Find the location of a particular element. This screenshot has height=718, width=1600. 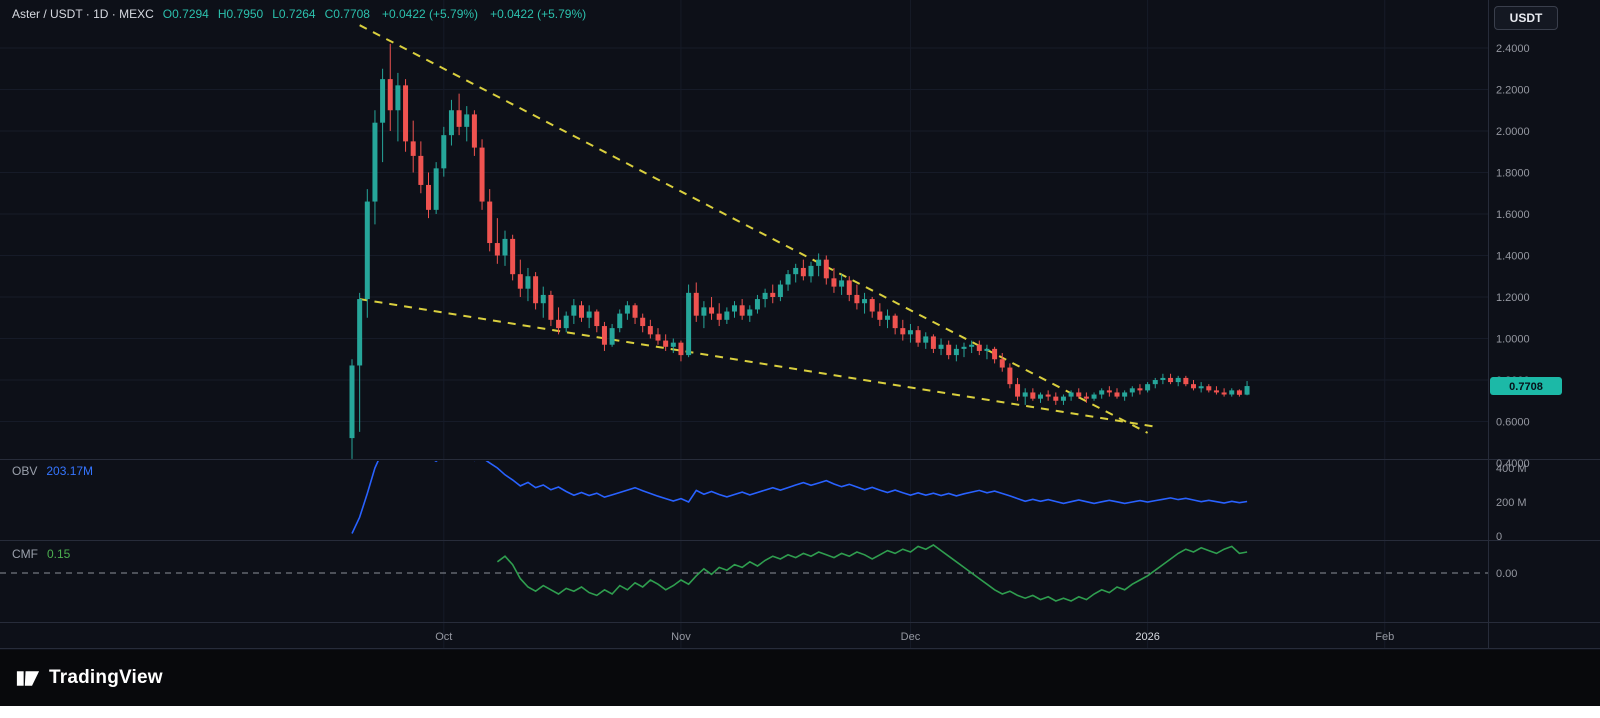

price-tick-label: 0.6000 is located at coordinates (1513, 423).